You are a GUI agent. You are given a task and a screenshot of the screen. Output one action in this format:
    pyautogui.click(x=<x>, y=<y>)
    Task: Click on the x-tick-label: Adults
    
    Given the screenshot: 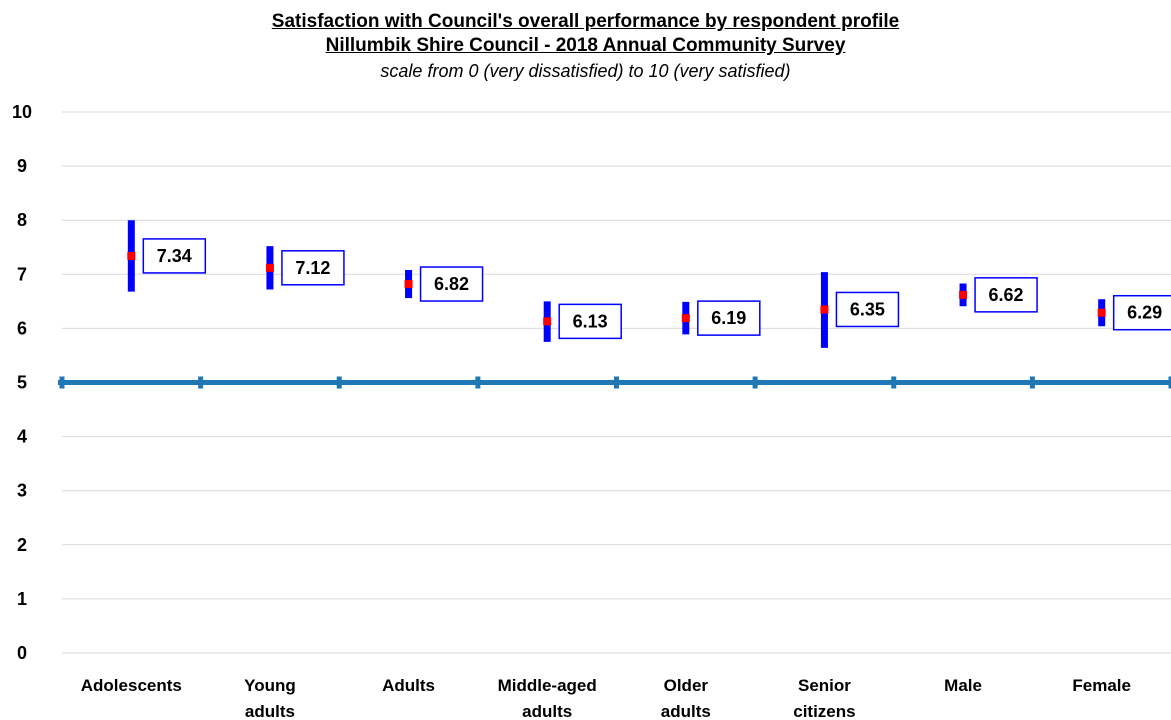 What is the action you would take?
    pyautogui.click(x=408, y=685)
    